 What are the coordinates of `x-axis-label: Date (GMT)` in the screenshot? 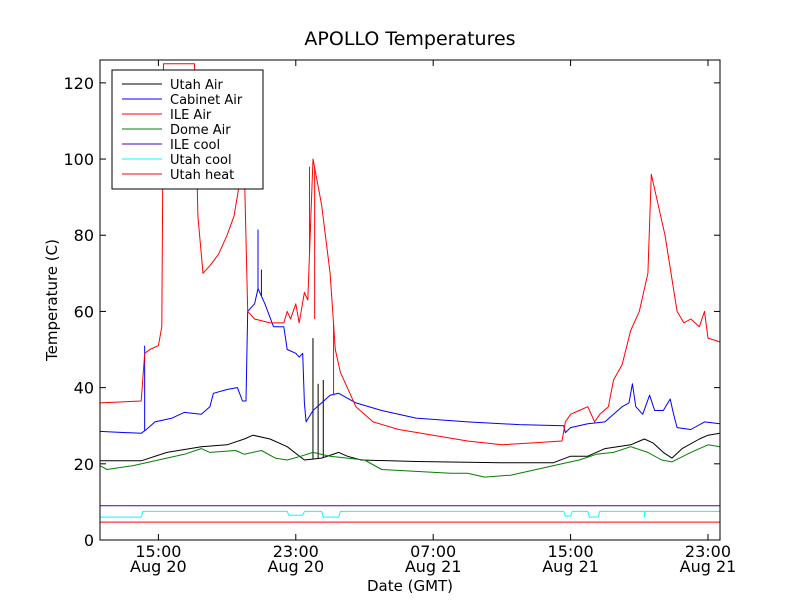 It's located at (410, 586).